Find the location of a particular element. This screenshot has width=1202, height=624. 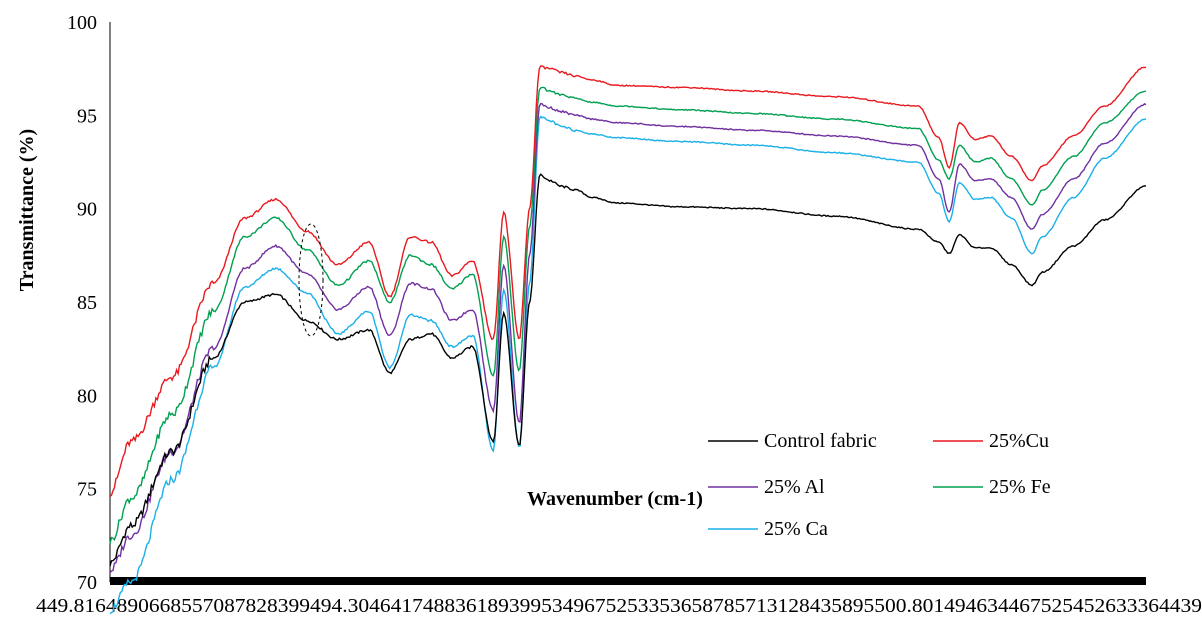

legend-label: 25%Cu is located at coordinates (1019, 441).